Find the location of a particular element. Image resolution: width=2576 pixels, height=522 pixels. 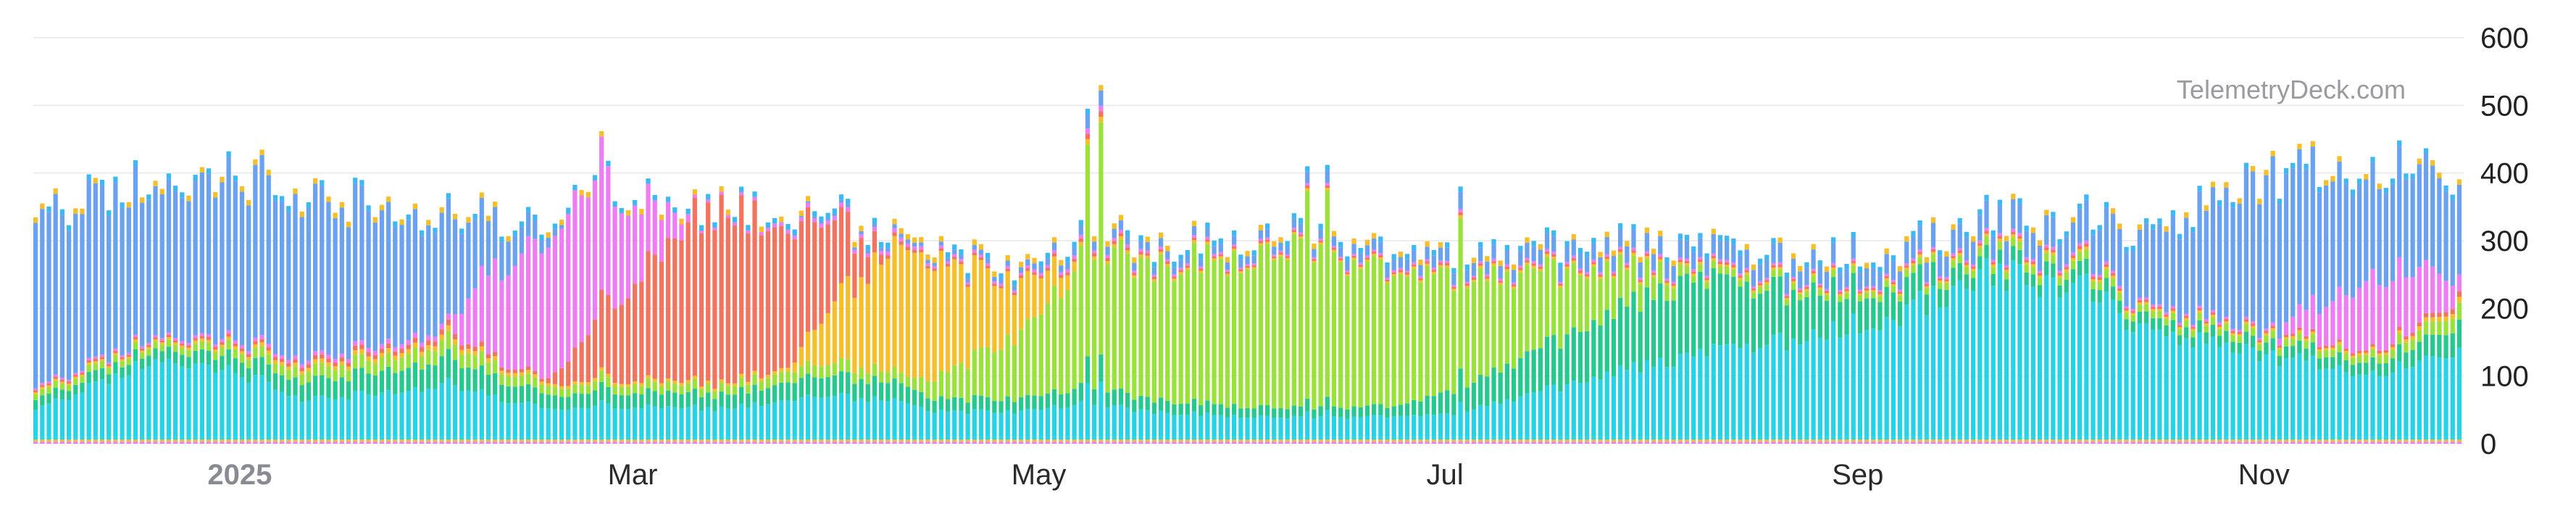

x-tick-label: Mar is located at coordinates (633, 475).